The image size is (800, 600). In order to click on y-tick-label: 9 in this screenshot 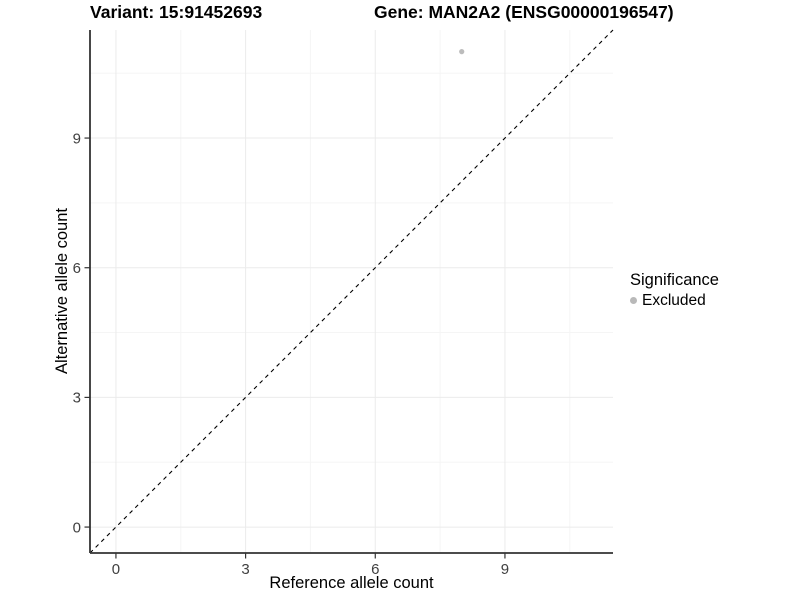, I will do `click(77, 138)`.